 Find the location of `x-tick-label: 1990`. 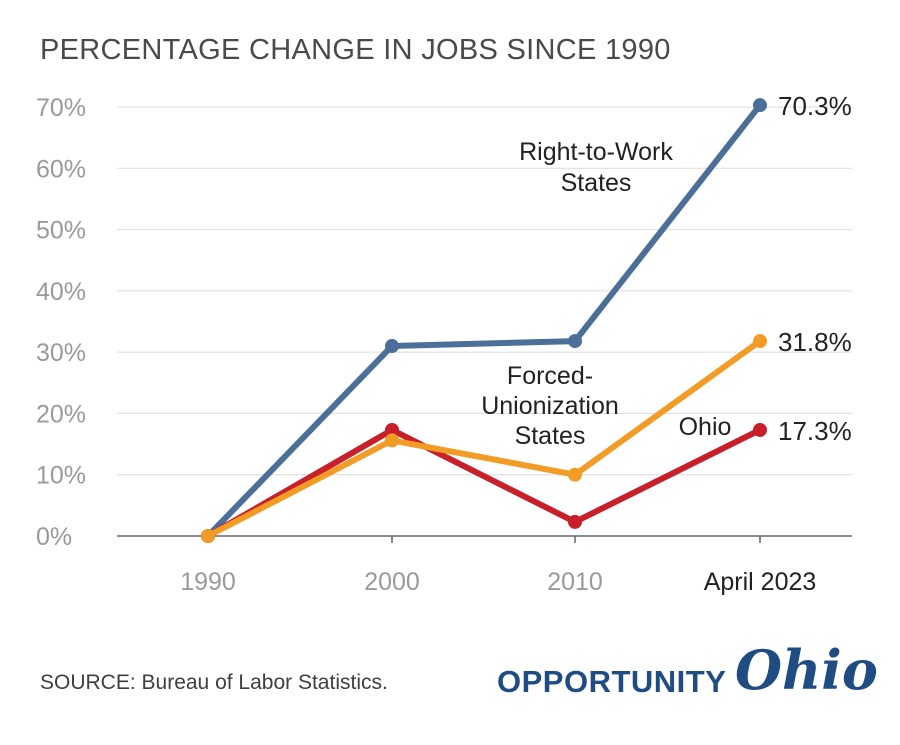

x-tick-label: 1990 is located at coordinates (208, 582).